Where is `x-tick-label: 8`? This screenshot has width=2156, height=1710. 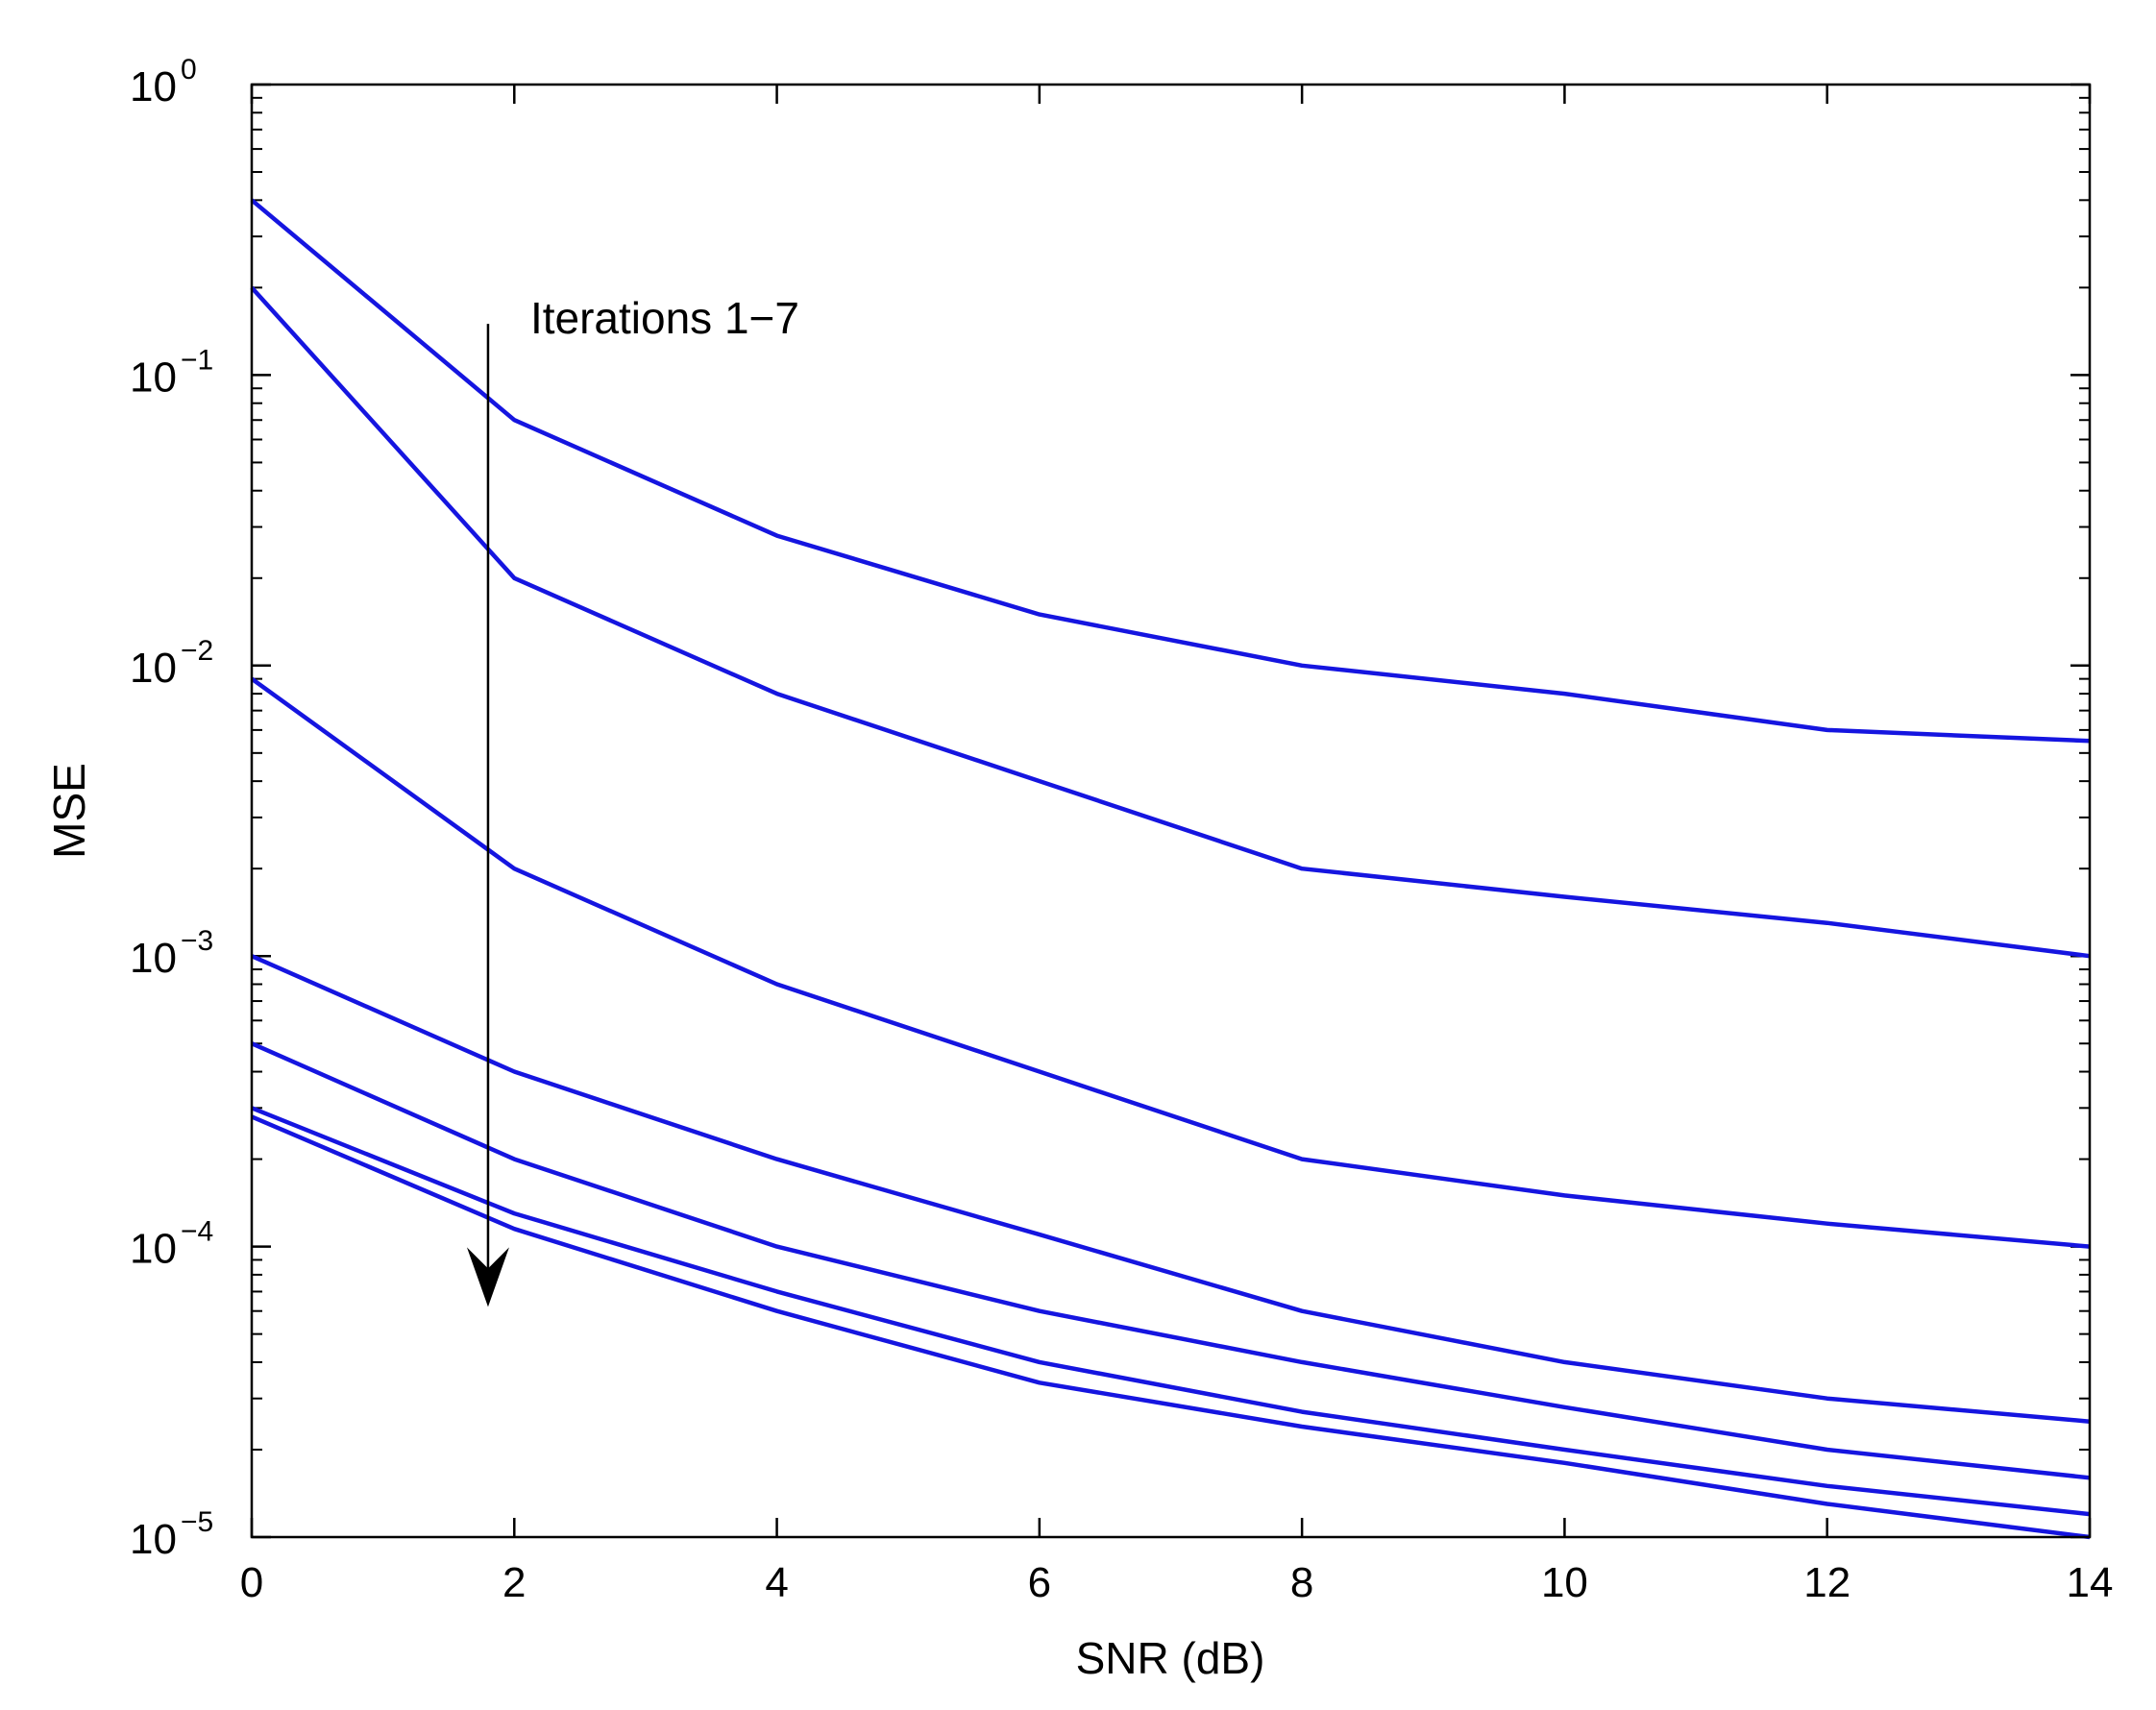 x-tick-label: 8 is located at coordinates (1301, 1582).